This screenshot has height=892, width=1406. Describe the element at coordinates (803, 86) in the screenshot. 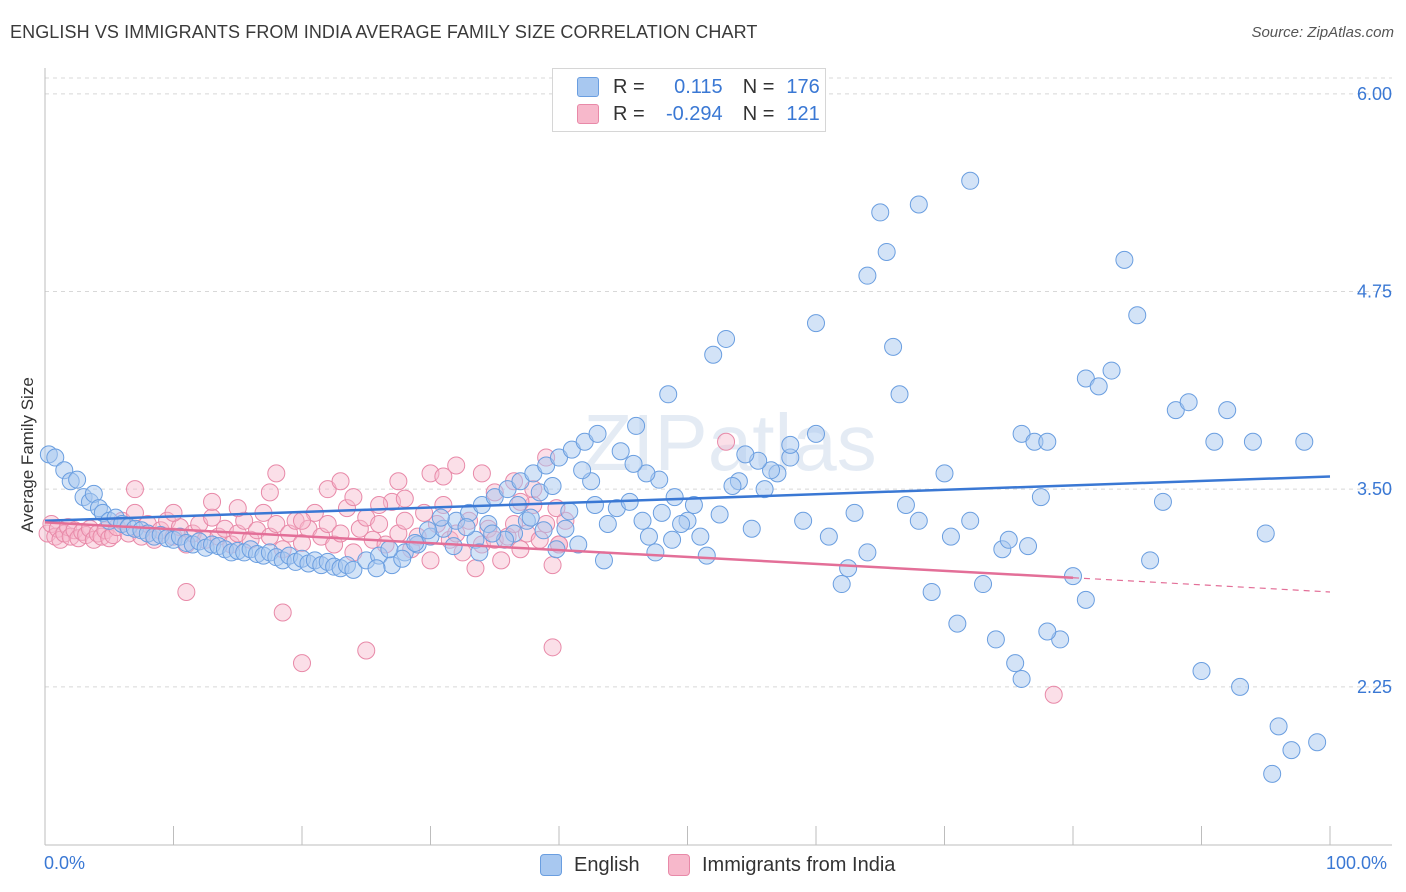

I see `legend-n-value: 176` at that location.